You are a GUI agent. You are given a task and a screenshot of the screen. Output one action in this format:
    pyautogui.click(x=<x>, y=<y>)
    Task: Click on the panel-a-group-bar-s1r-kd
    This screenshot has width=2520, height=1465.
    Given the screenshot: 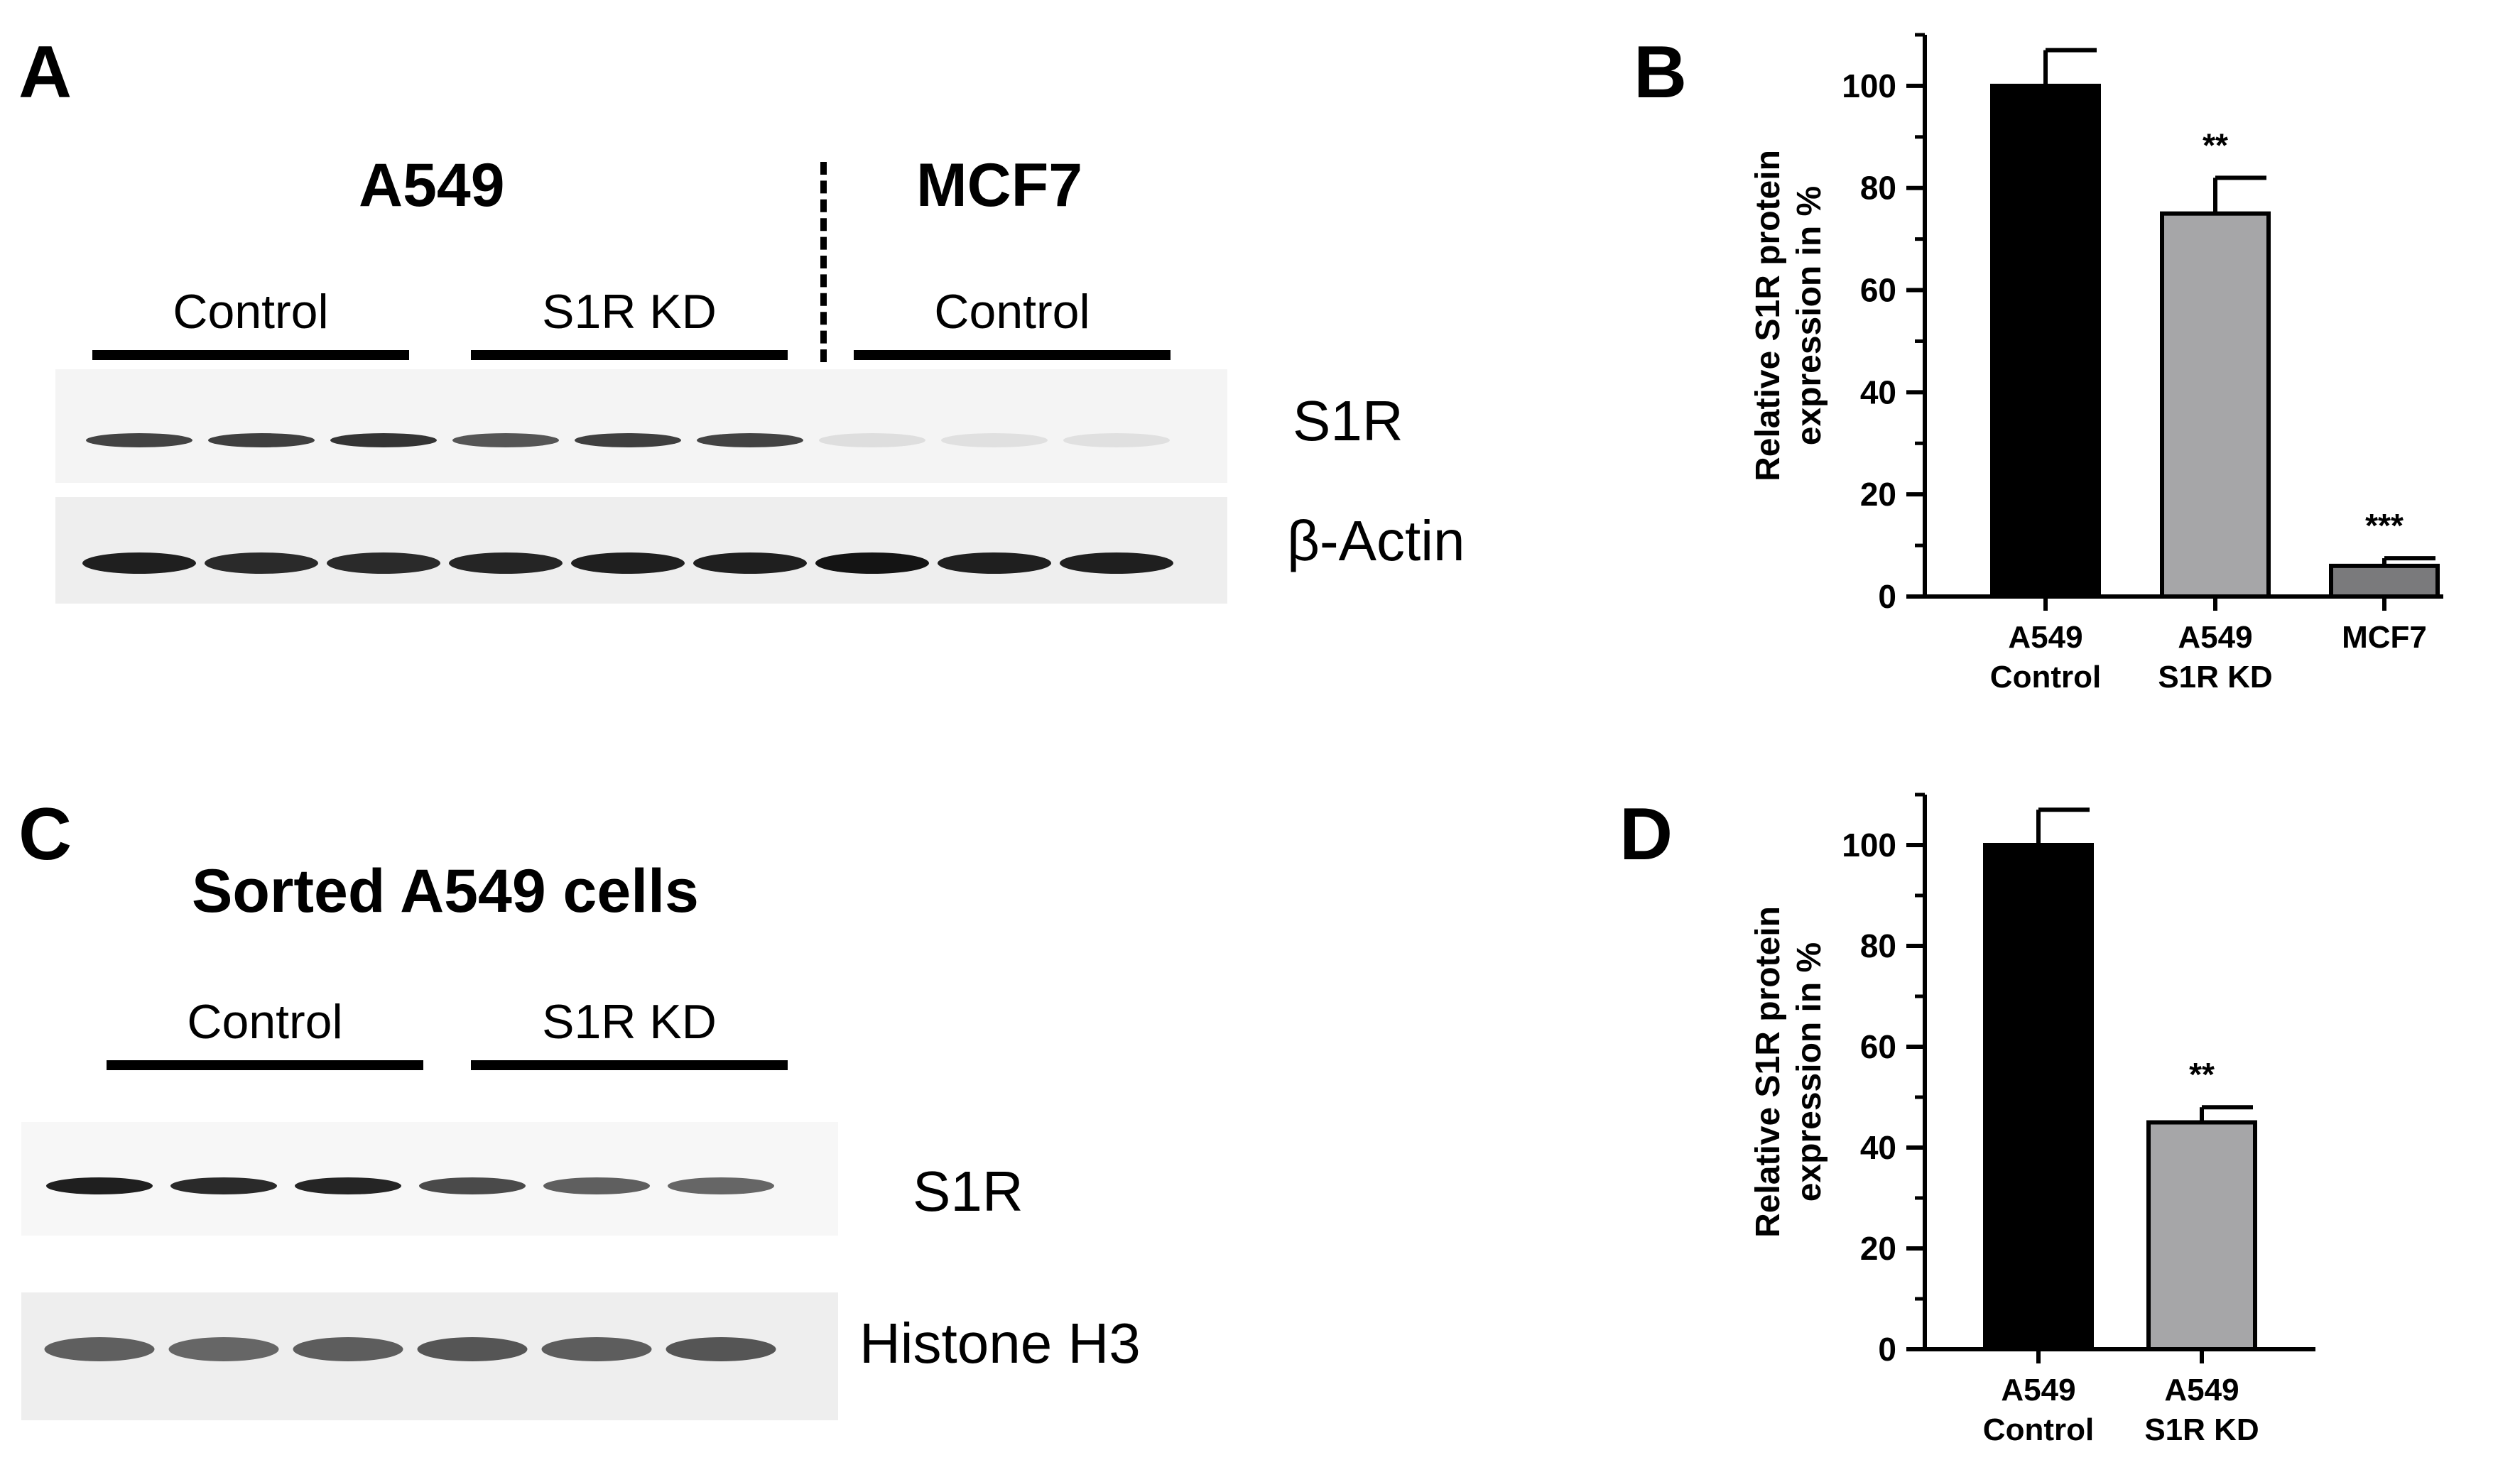 What is the action you would take?
    pyautogui.click(x=629, y=355)
    